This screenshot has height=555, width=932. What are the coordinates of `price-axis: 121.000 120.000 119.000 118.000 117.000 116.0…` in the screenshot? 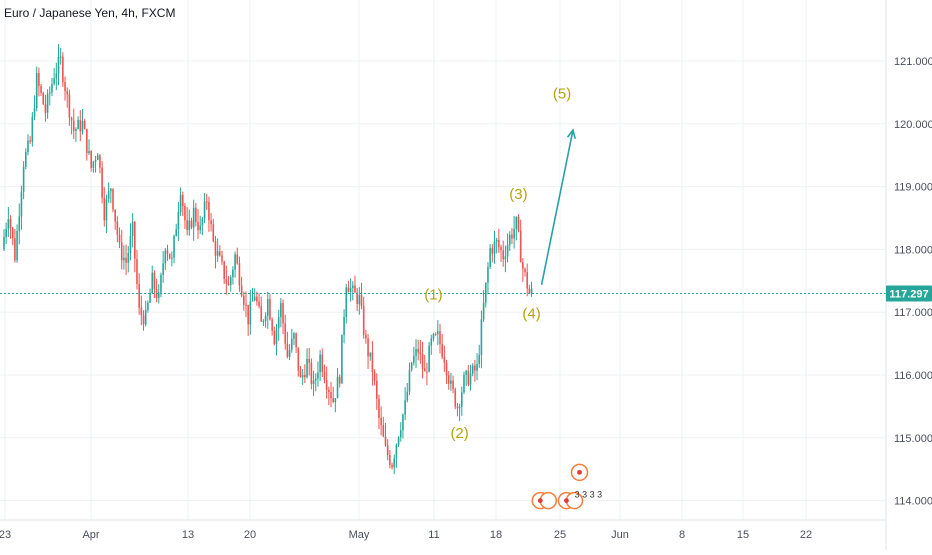 It's located at (913, 282).